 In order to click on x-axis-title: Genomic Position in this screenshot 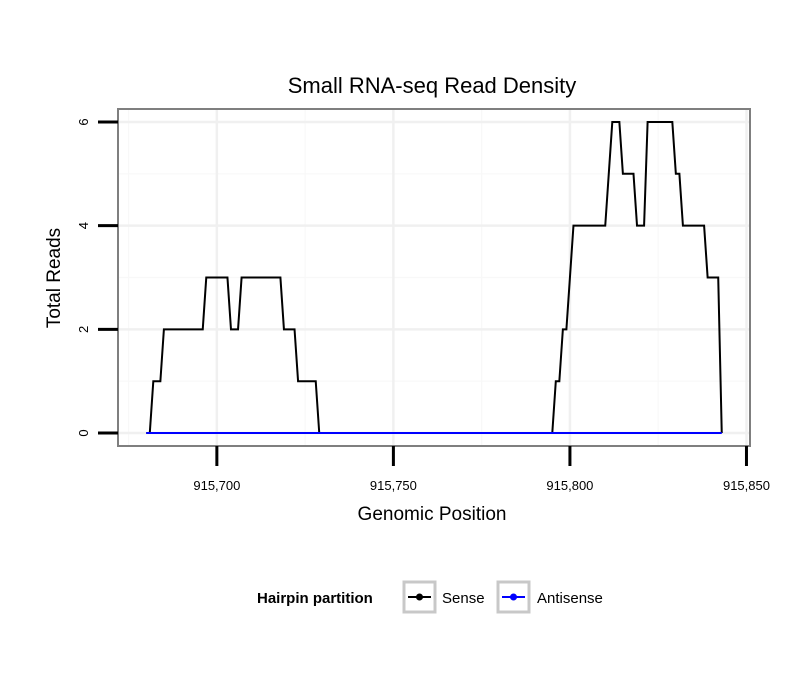, I will do `click(432, 514)`.